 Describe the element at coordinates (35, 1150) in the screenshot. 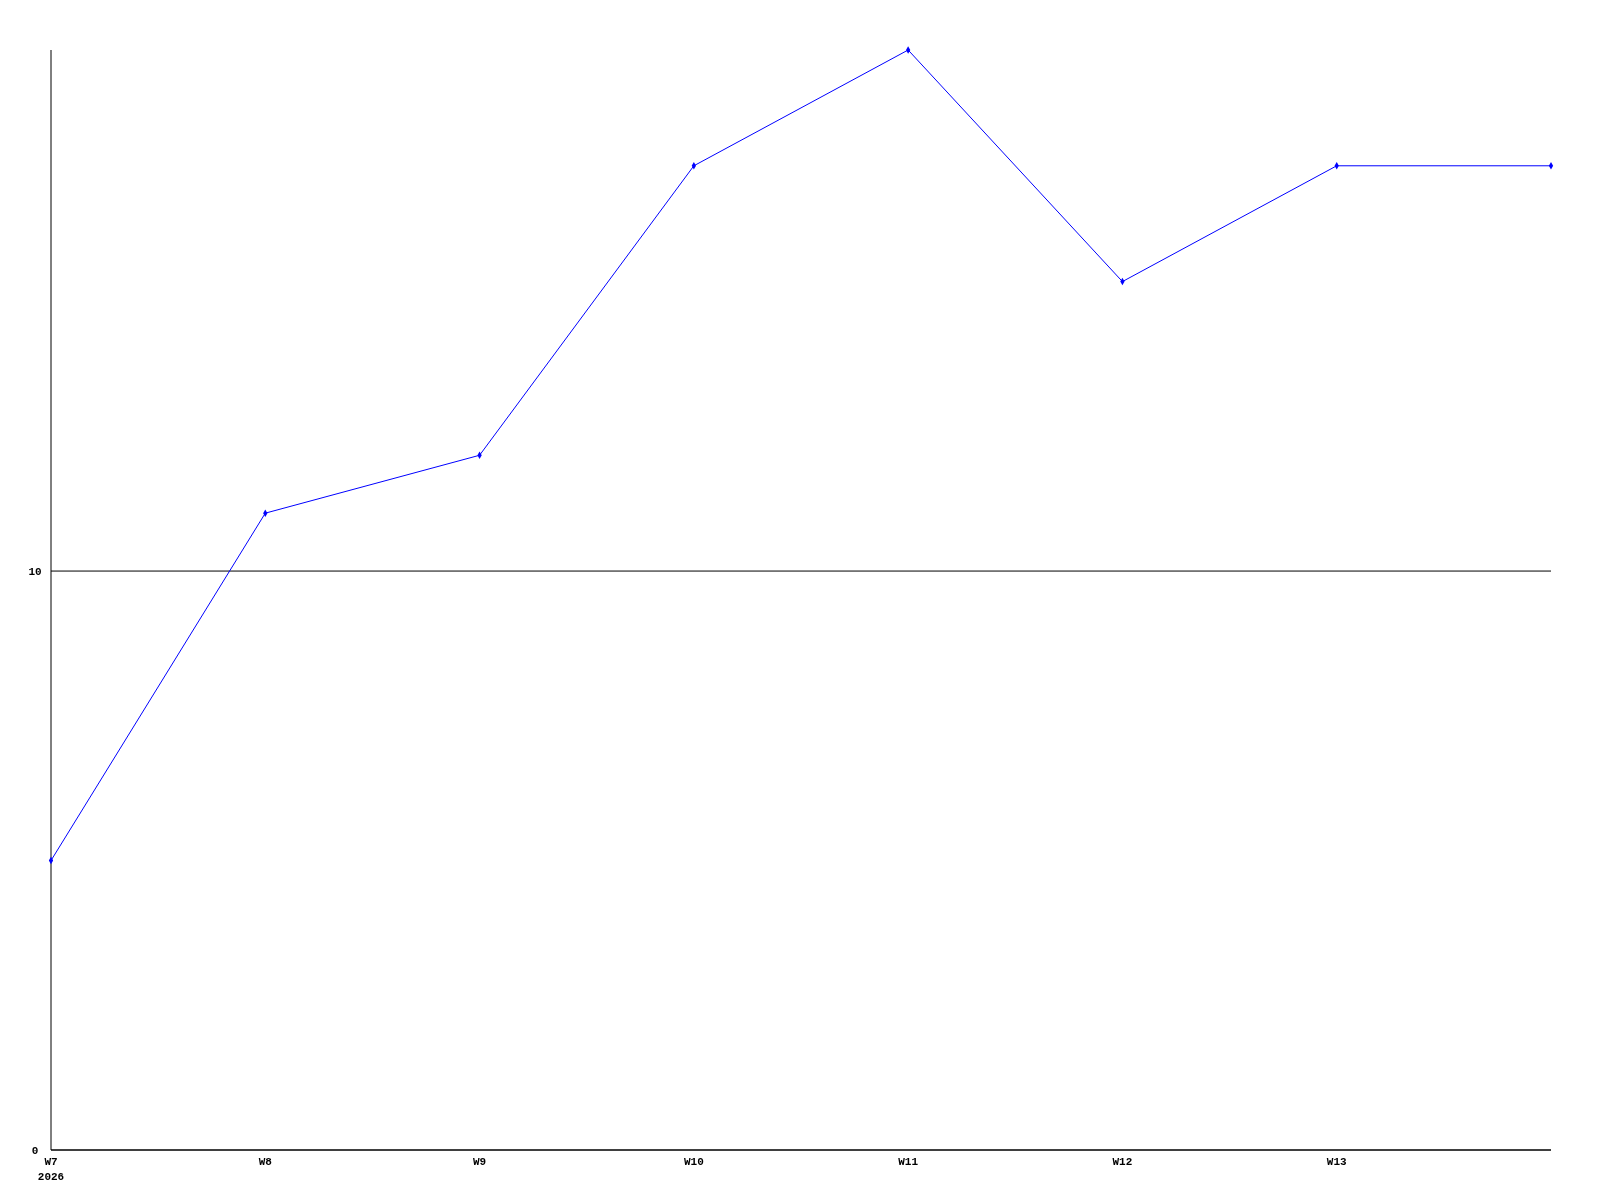

I see `y-tick-label: 0` at that location.